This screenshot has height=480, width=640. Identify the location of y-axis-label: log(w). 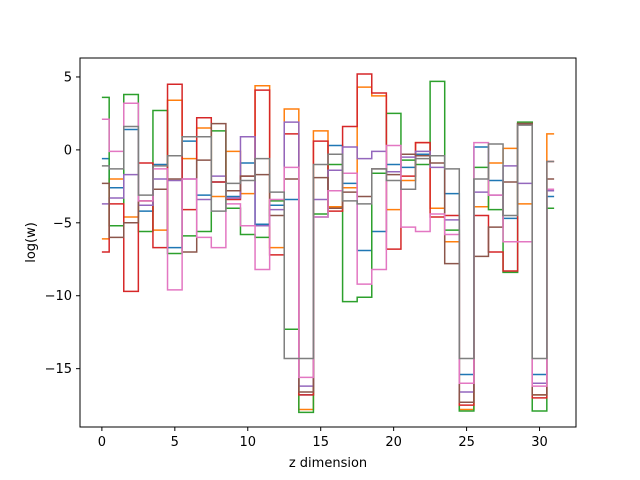
(31, 242).